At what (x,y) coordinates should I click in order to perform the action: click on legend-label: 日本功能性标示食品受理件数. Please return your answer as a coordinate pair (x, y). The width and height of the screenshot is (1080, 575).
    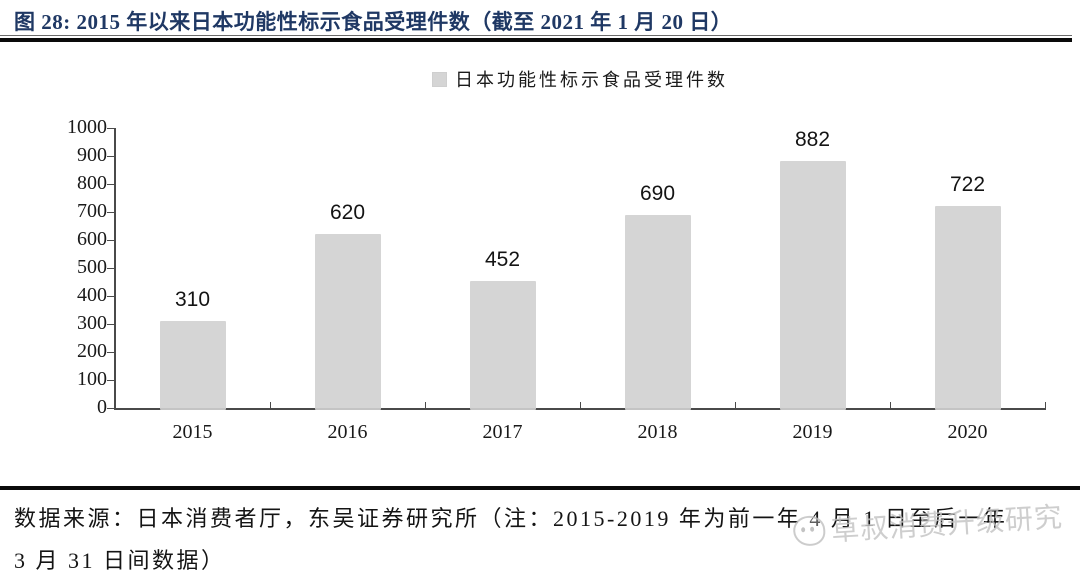
    Looking at the image, I should click on (591, 80).